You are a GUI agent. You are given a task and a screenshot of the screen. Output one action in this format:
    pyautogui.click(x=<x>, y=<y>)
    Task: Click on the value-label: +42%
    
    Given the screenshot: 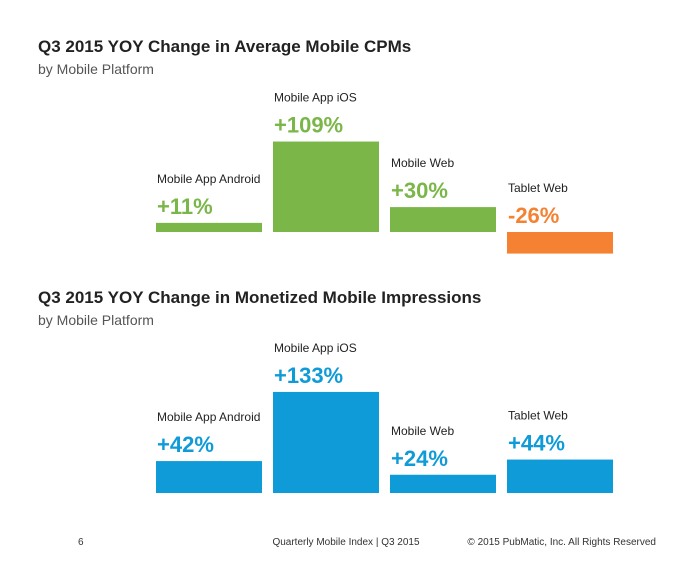 What is the action you would take?
    pyautogui.click(x=185, y=444)
    